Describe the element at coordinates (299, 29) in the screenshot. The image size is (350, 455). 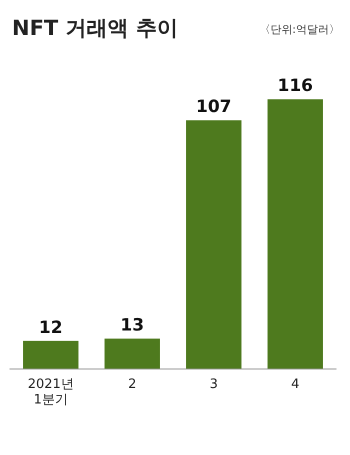
I see `chart-subtitle: 〈단위:억달러〉` at that location.